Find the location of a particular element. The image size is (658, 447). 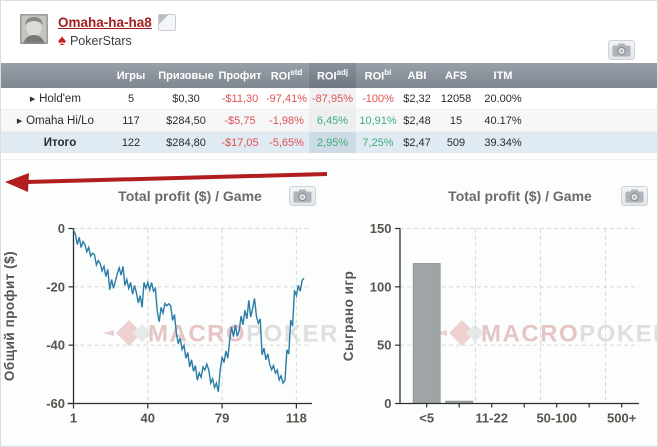

svg-text: MACROPOKER is located at coordinates (569, 334).